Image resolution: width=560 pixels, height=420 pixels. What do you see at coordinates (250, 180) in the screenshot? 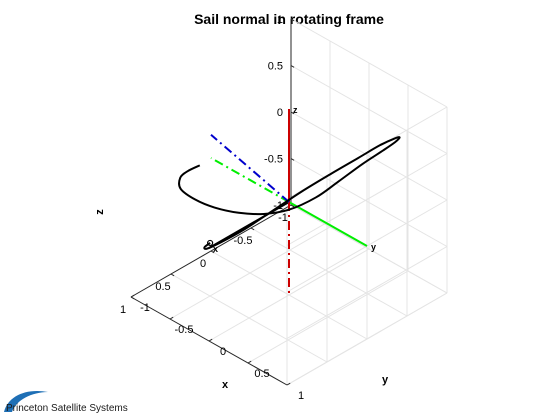
I see `frame-axis-y-negative` at bounding box center [250, 180].